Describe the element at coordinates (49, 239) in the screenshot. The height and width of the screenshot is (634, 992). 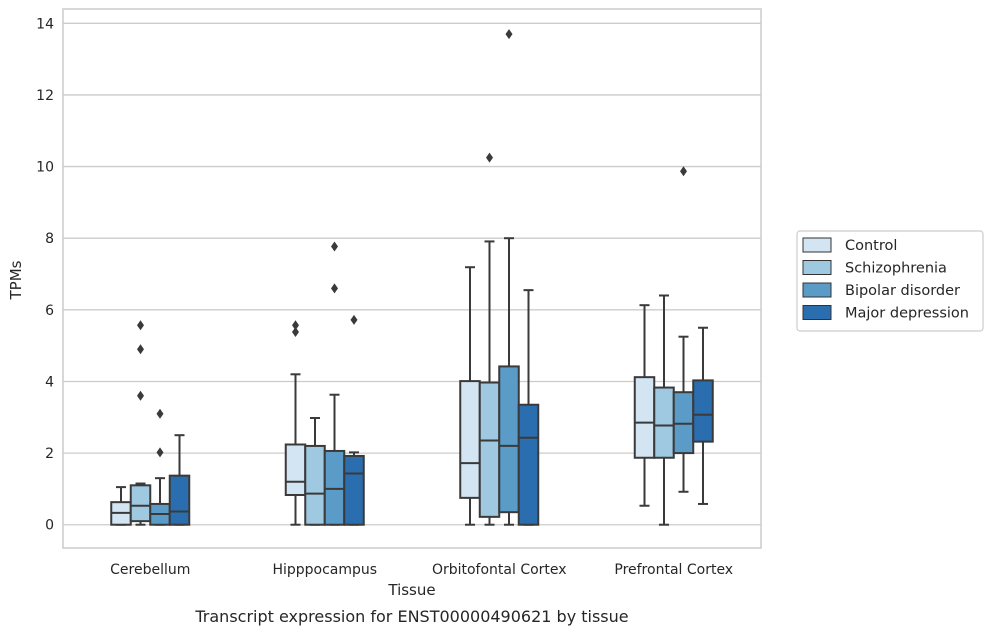
I see `y-tick-label: 8` at that location.